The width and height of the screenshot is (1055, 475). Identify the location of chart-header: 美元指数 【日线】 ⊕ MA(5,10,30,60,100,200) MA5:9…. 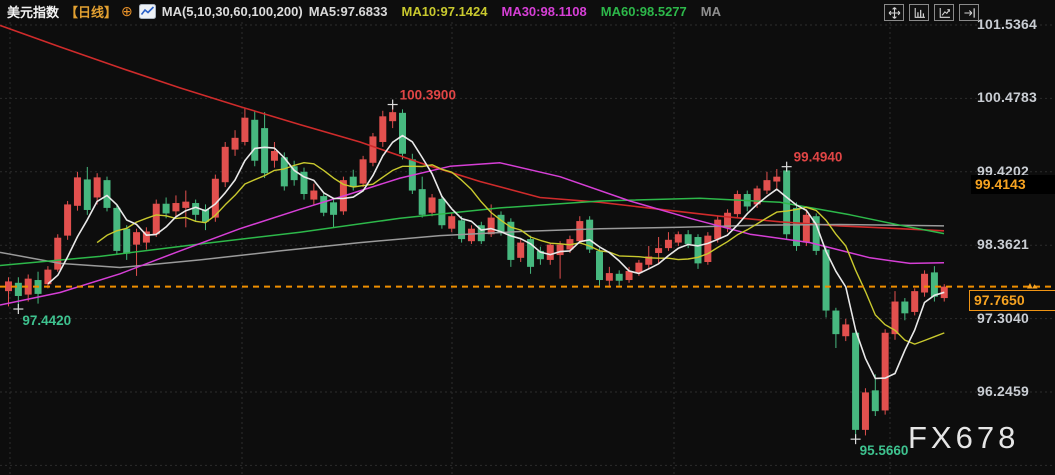
(527, 11).